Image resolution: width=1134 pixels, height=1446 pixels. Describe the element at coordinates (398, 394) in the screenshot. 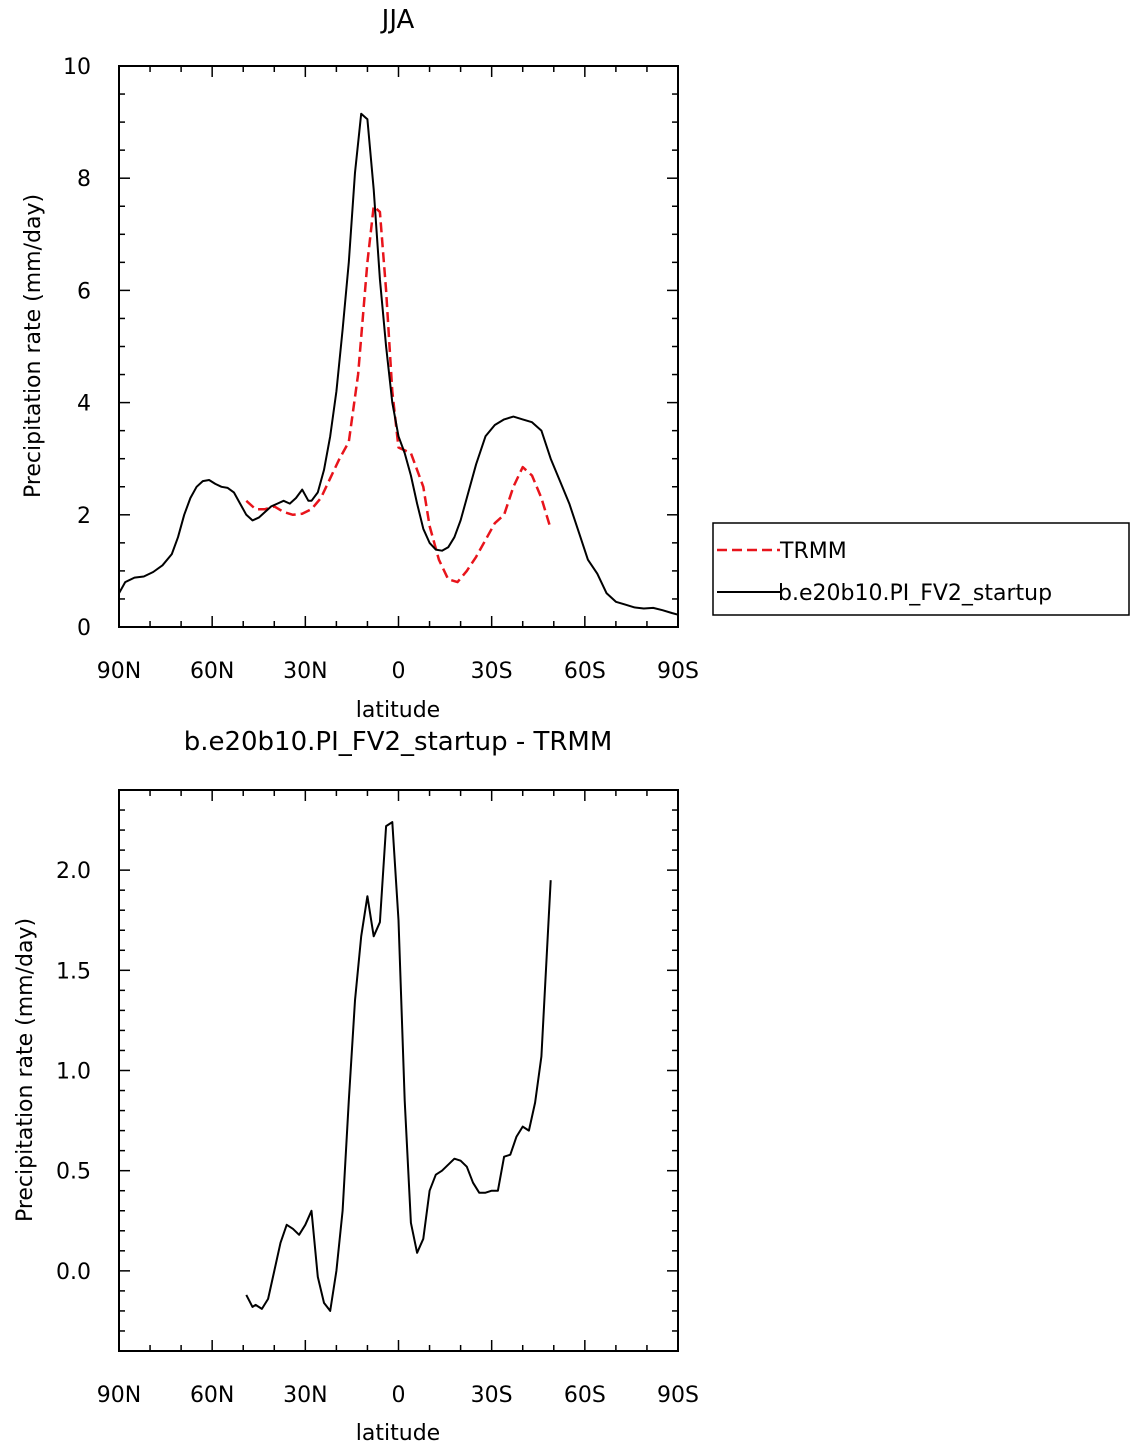

I see `series-line-trmm` at that location.